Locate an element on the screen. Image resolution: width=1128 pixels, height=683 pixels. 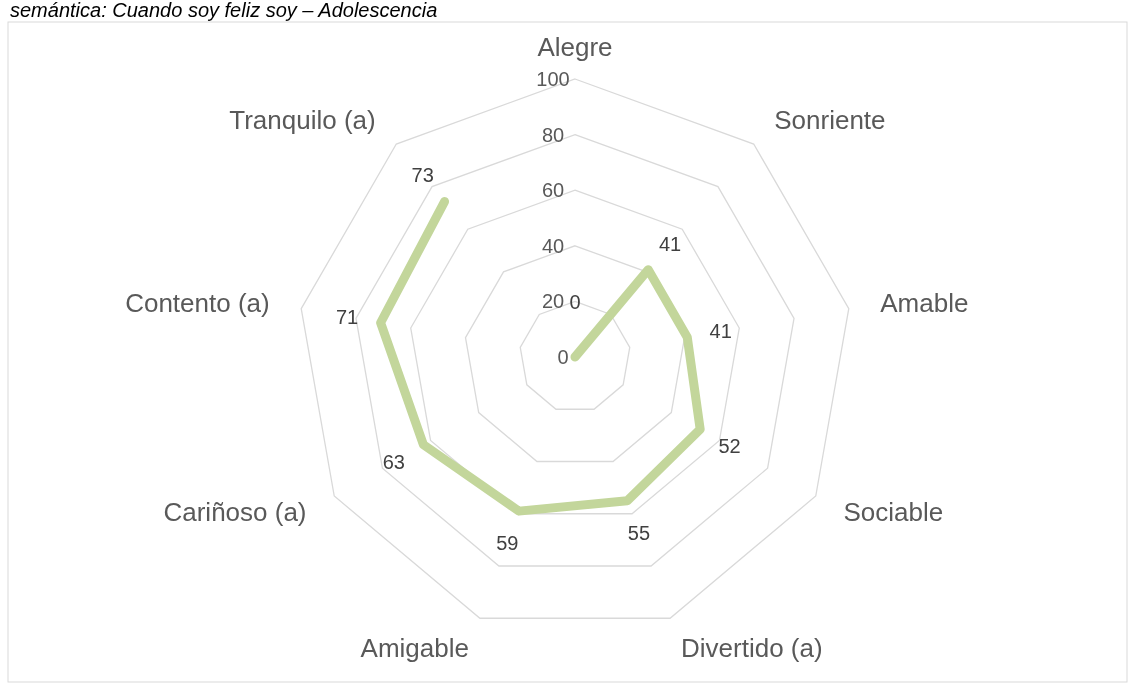
y-tick-label: 20 is located at coordinates (553, 301).